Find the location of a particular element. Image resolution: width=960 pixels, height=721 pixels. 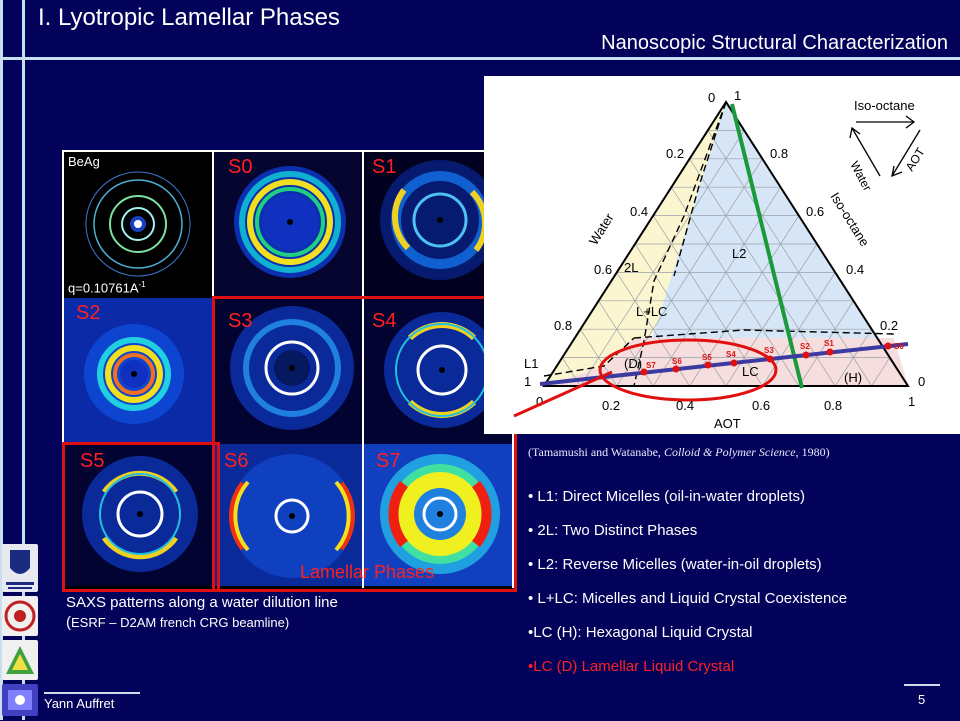

left-tick-4: 1 is located at coordinates (527, 381).